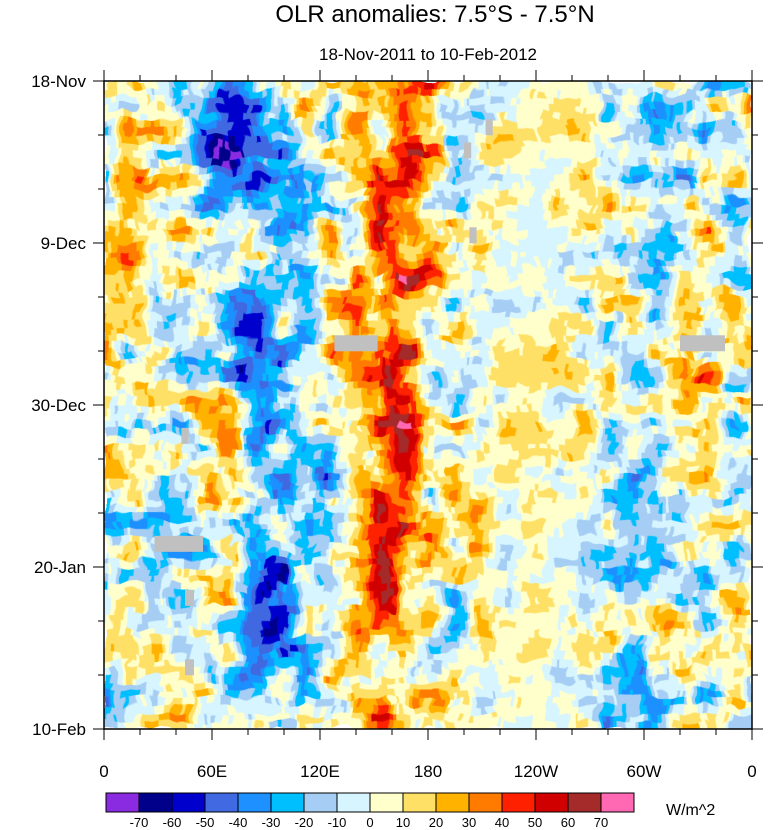 This screenshot has height=830, width=771. Describe the element at coordinates (369, 822) in the screenshot. I see `colorbar-label: 0` at that location.